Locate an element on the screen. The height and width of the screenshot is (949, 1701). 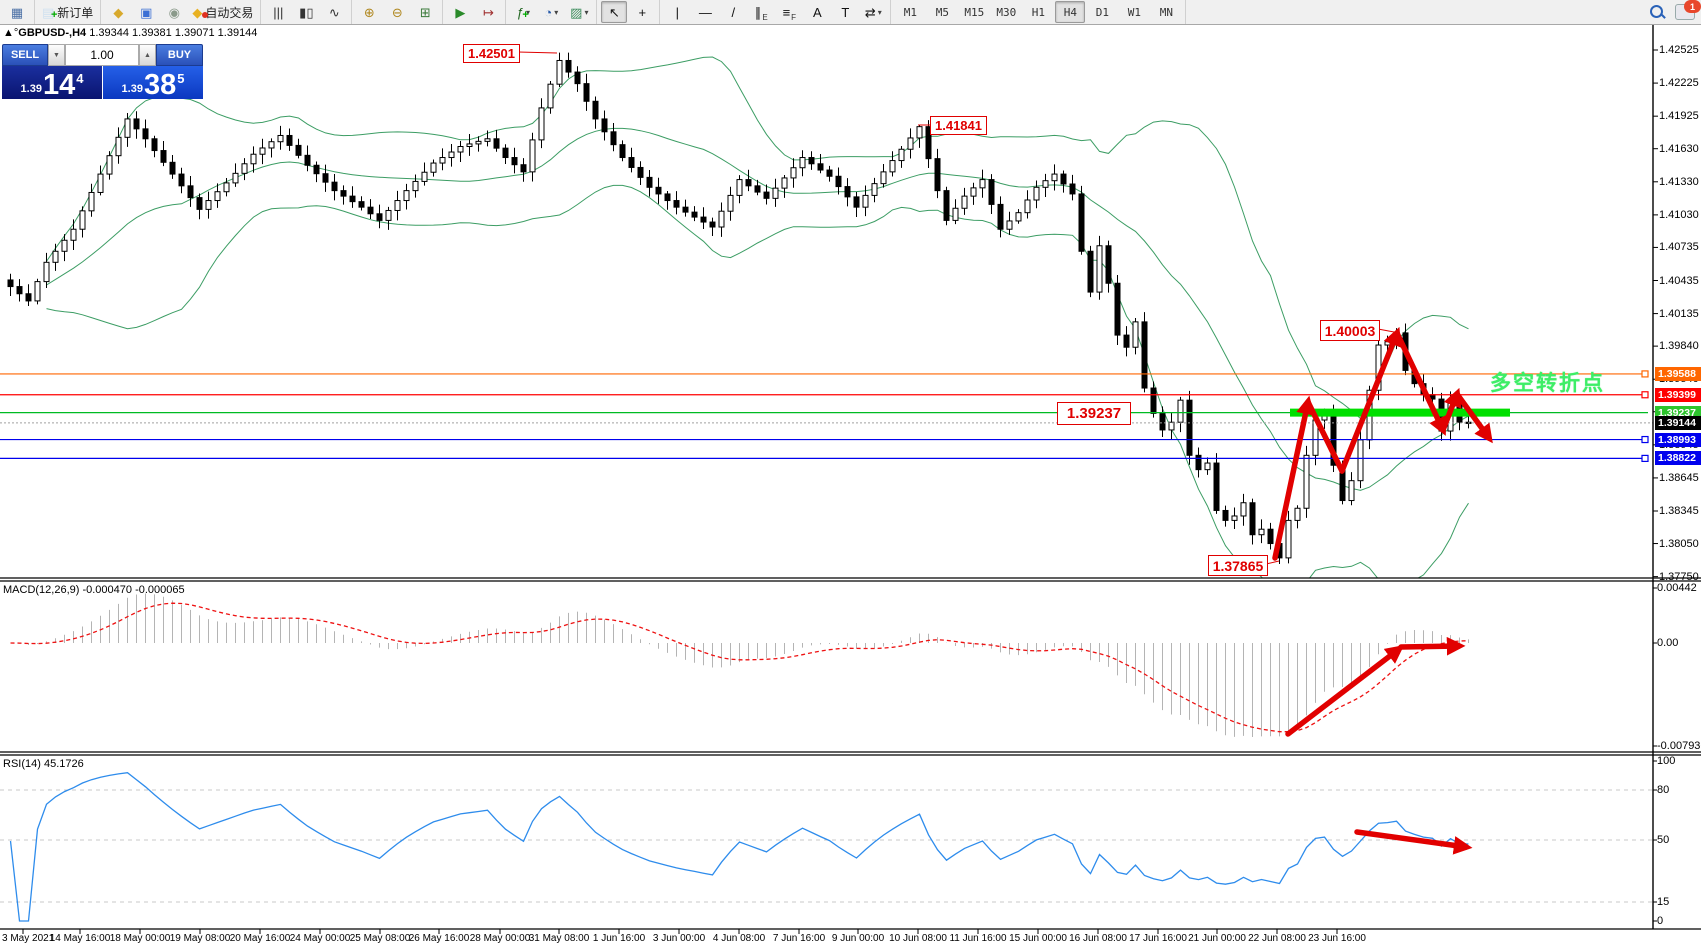
new-order-button: ▤ + 新订单 is located at coordinates (68, 12).